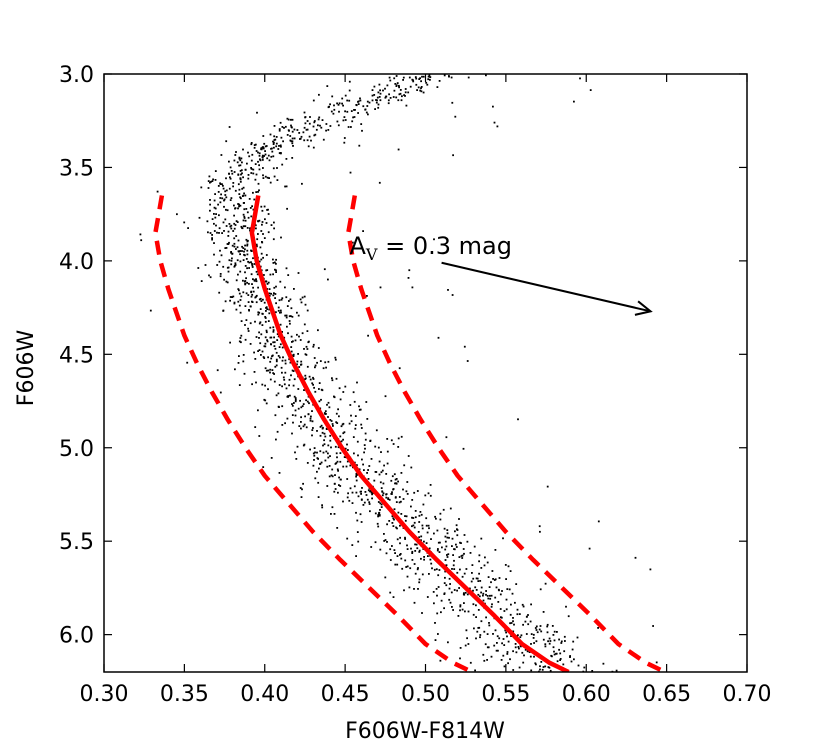 Image resolution: width=830 pixels, height=747 pixels. Describe the element at coordinates (345, 694) in the screenshot. I see `x-tick-label: 0.45` at that location.